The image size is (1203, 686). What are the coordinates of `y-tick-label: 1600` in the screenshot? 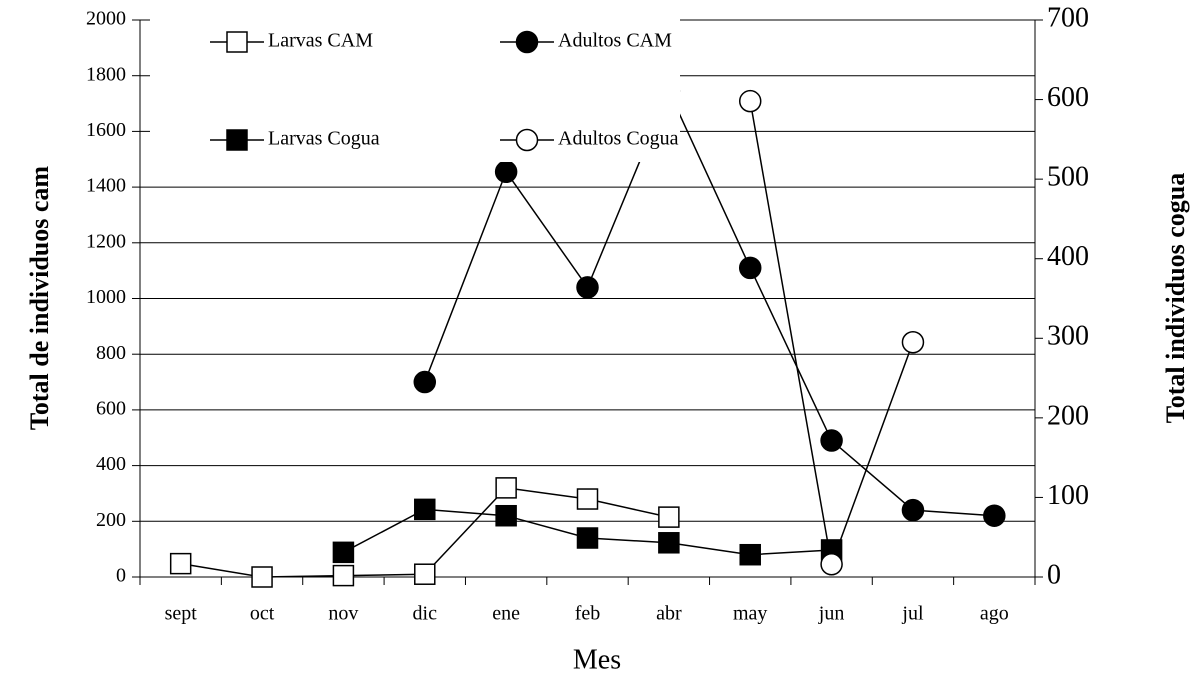 It's located at (106, 130).